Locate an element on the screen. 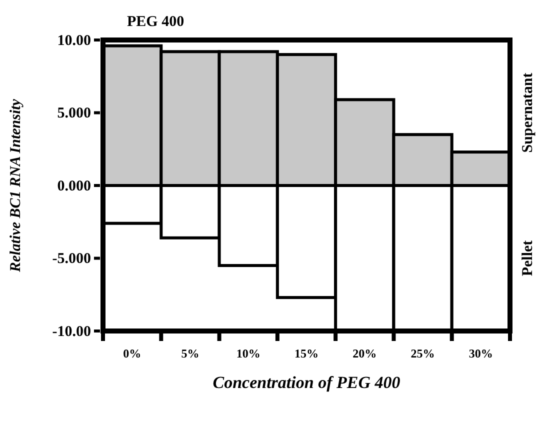 The image size is (550, 426). chart-title: PEG 400 is located at coordinates (155, 22).